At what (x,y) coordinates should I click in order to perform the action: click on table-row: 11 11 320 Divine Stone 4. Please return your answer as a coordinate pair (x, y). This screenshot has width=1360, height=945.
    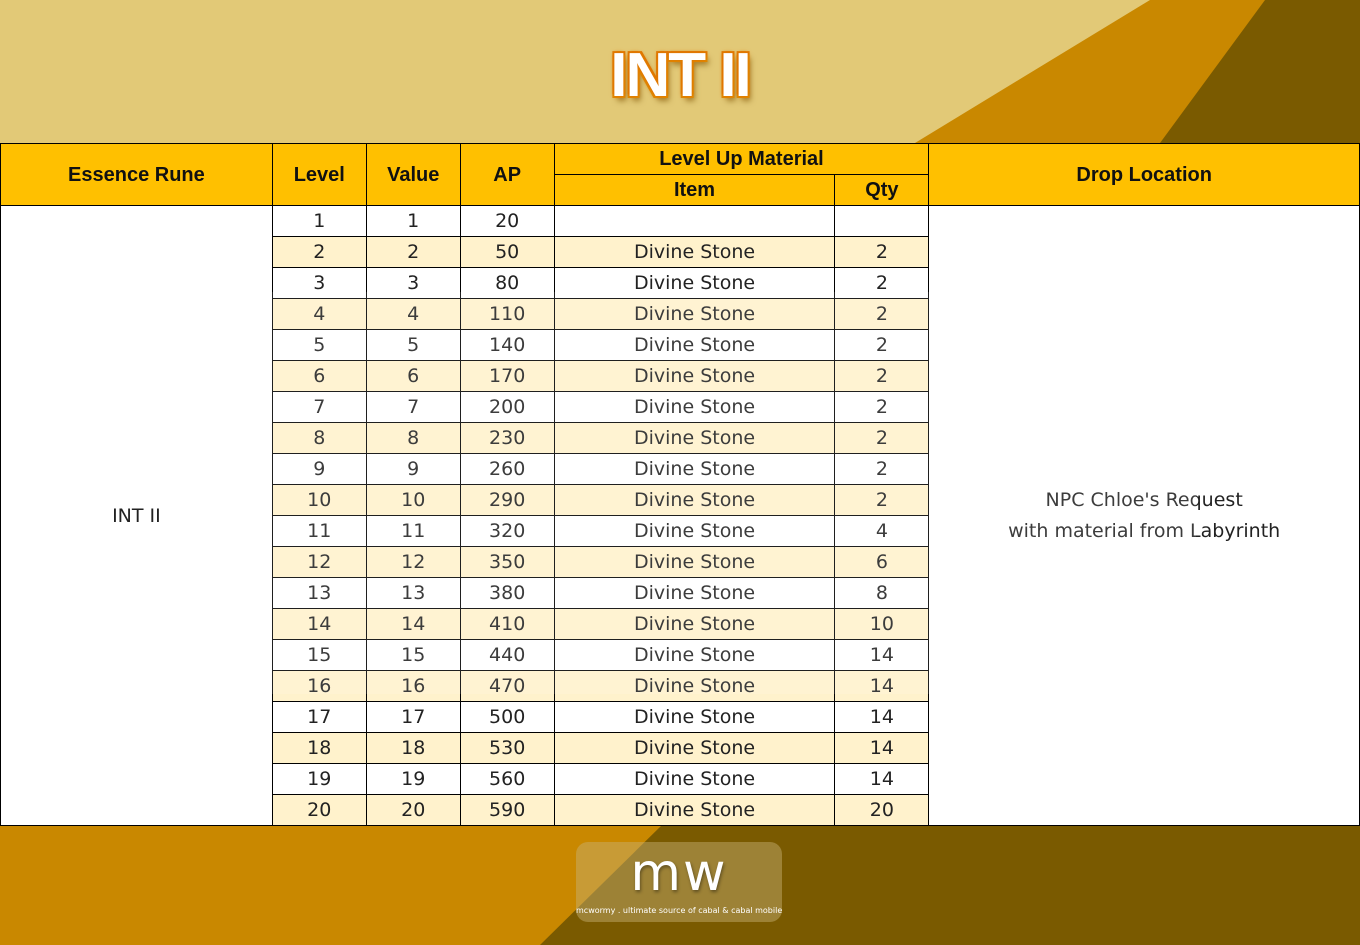
    Looking at the image, I should click on (680, 531).